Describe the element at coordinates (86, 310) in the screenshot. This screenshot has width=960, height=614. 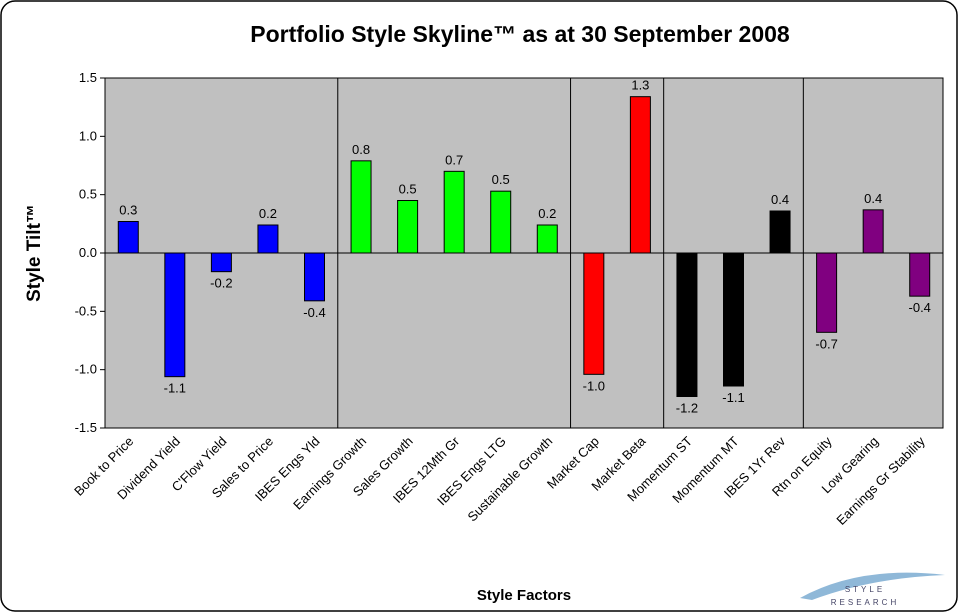
I see `y-tick-label: -0.5` at that location.